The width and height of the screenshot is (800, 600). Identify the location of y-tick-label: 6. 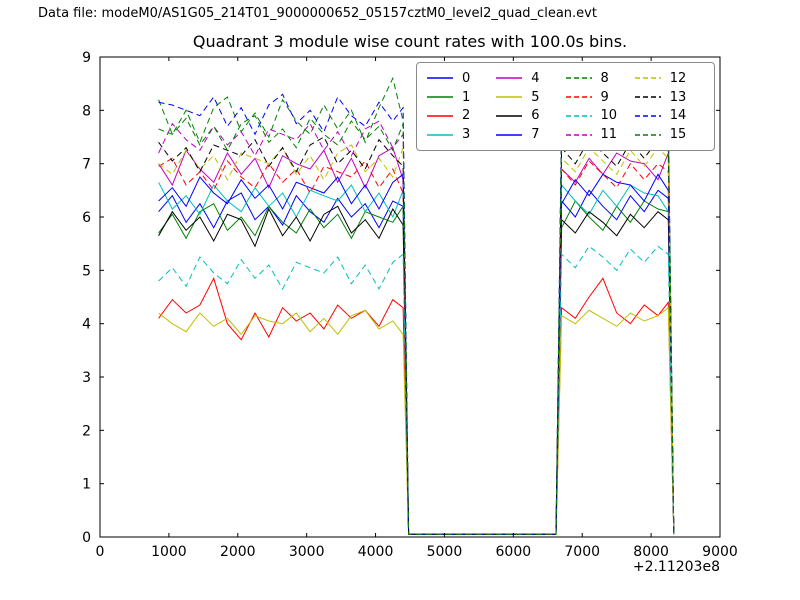
(86, 218).